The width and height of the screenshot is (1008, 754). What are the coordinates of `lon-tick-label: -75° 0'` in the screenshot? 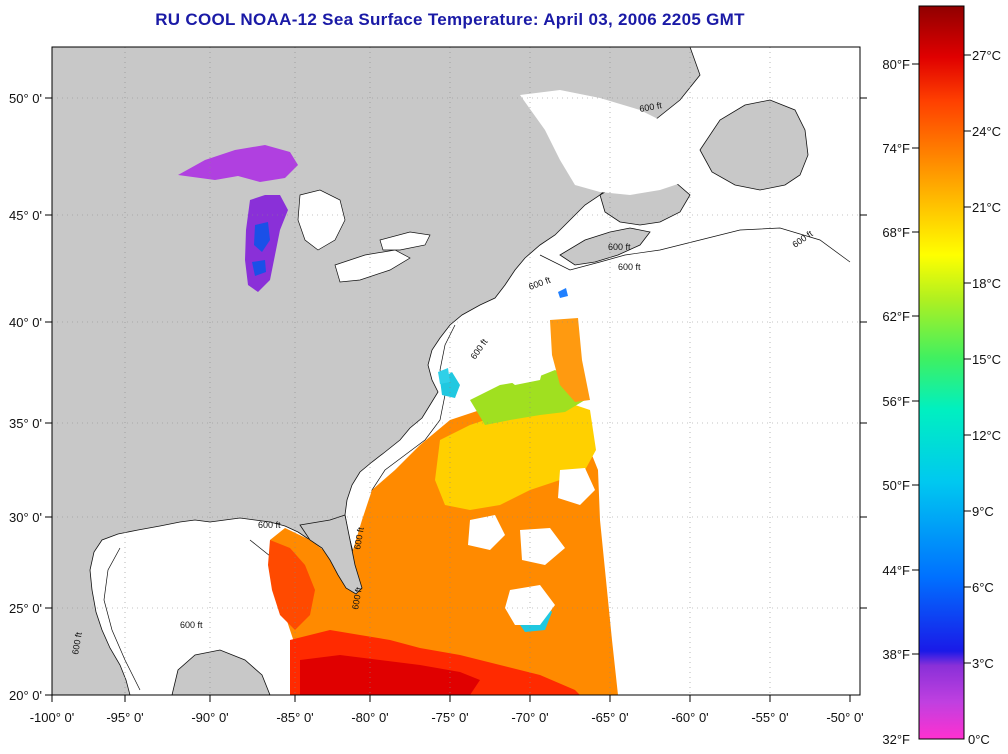 It's located at (449, 717).